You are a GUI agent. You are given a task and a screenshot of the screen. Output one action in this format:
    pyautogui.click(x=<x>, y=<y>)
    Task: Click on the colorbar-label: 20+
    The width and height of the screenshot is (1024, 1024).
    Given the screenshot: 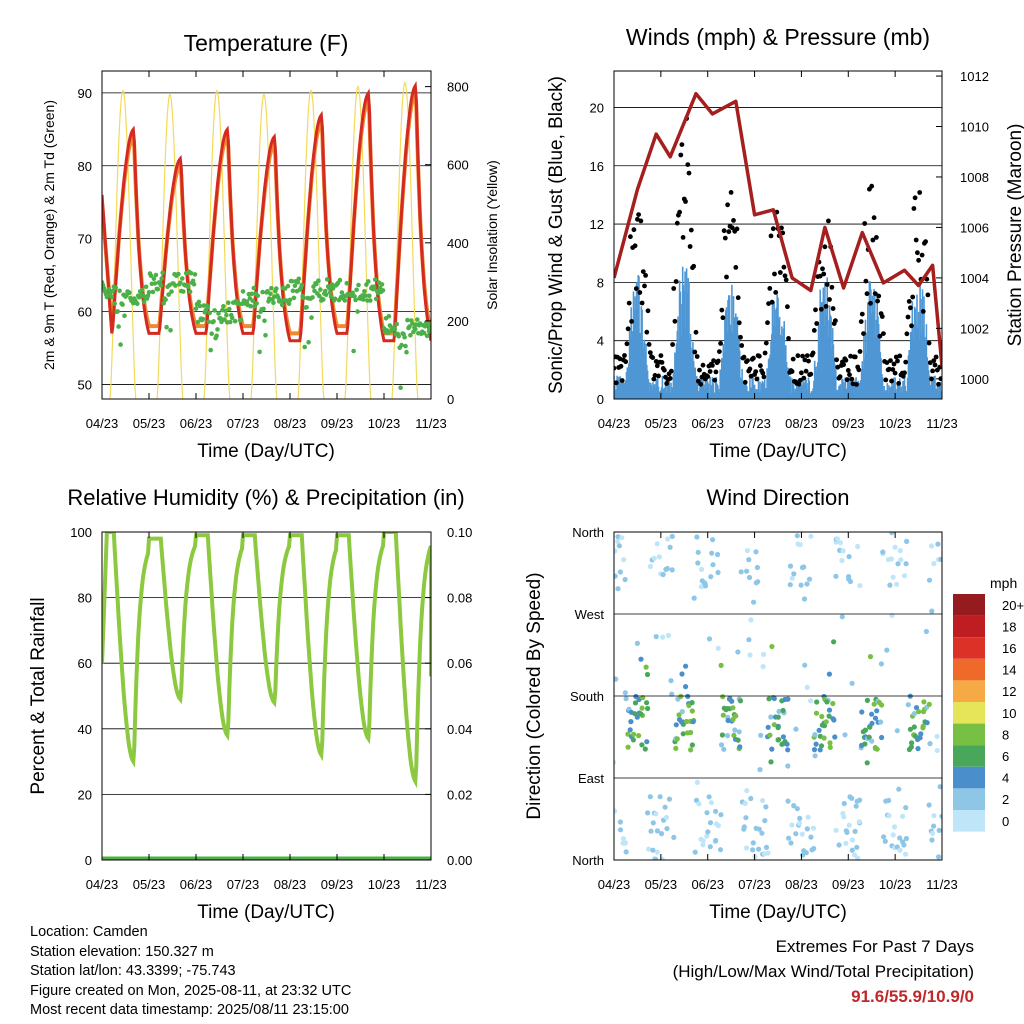 What is the action you would take?
    pyautogui.click(x=1013, y=605)
    